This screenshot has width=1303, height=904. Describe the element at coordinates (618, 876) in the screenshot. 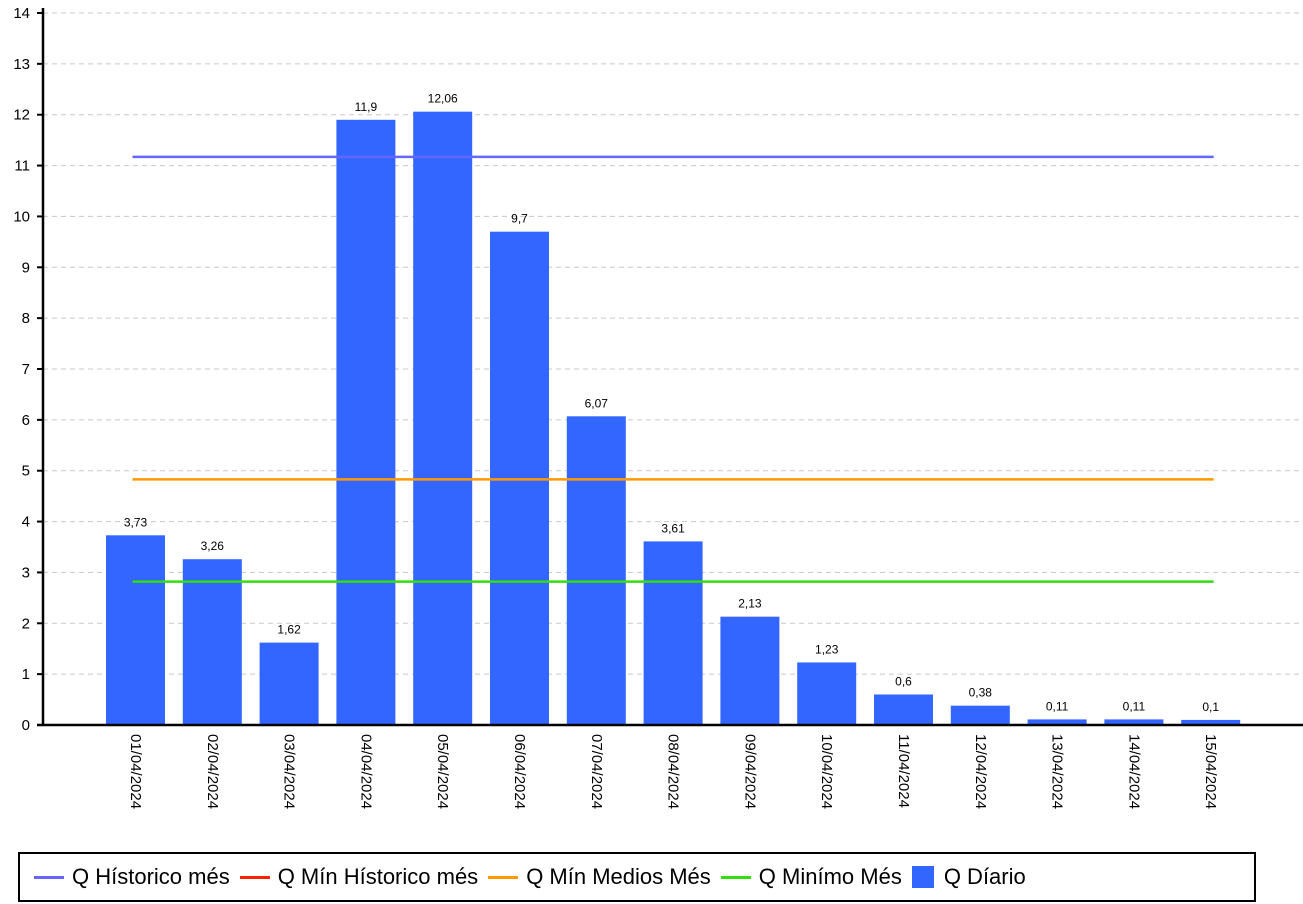

I see `legend-label-q-min-medios-mes: Q Mín Medios Més` at that location.